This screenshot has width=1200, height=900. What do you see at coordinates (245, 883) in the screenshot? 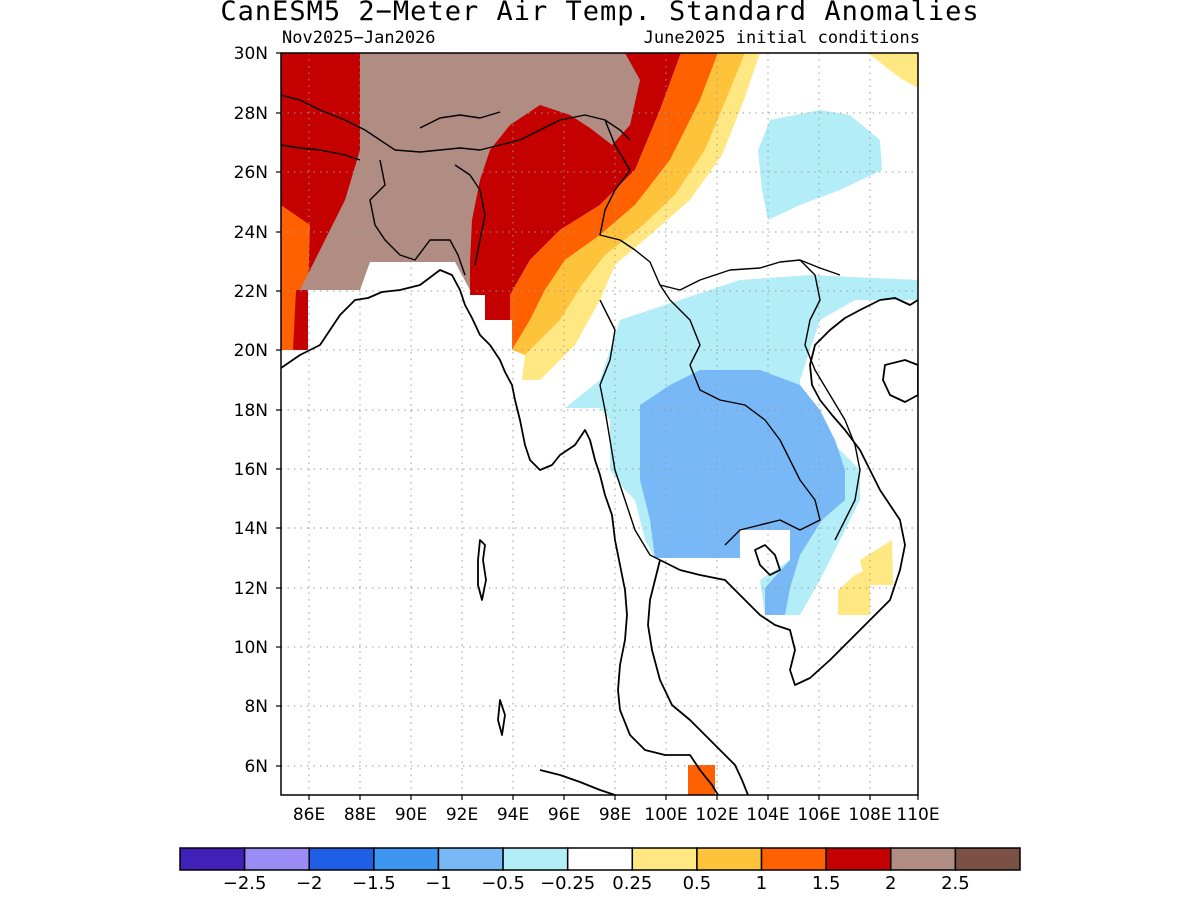
I see `colorbar-label: −2.5` at bounding box center [245, 883].